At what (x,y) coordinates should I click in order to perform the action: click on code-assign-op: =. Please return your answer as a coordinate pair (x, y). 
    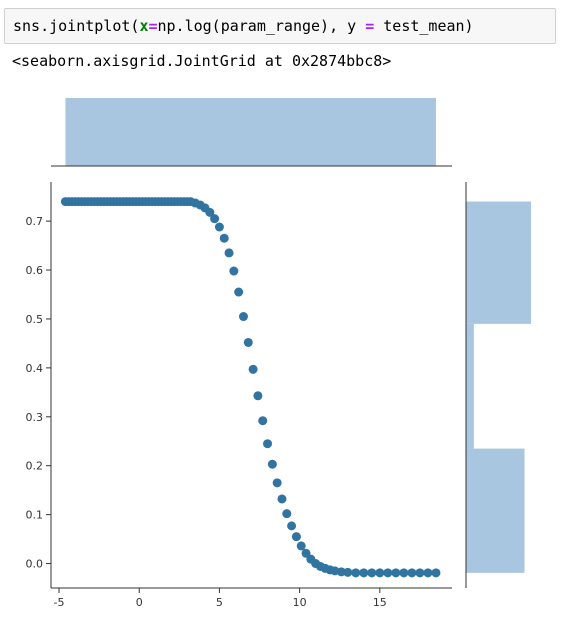
    Looking at the image, I should click on (153, 26).